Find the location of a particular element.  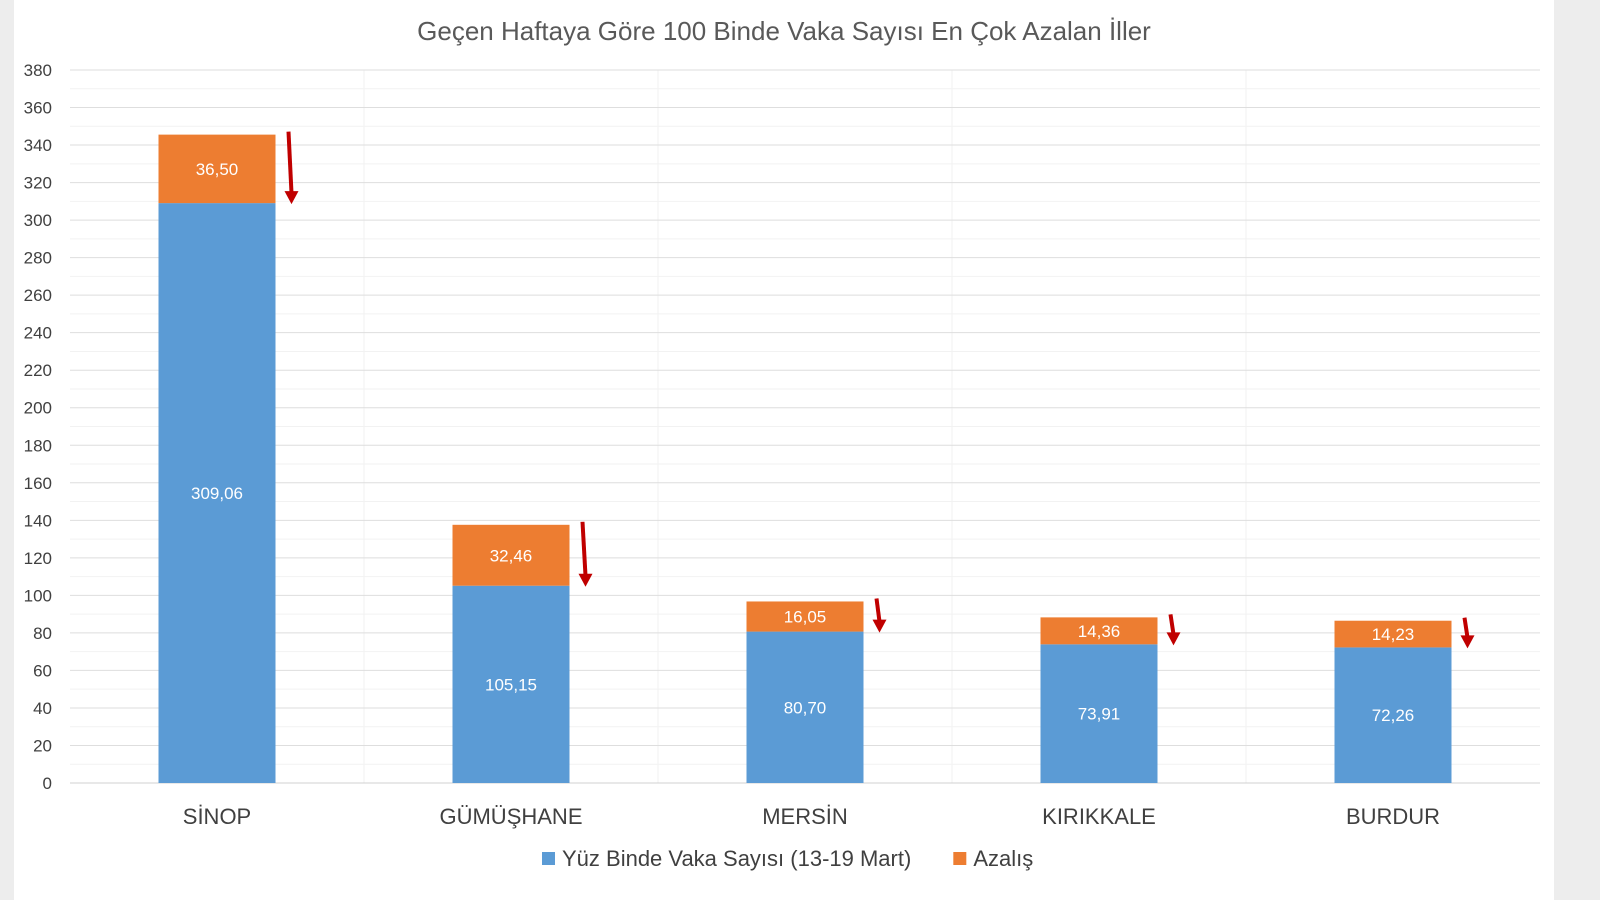

data-label: 73,91 is located at coordinates (1099, 714).